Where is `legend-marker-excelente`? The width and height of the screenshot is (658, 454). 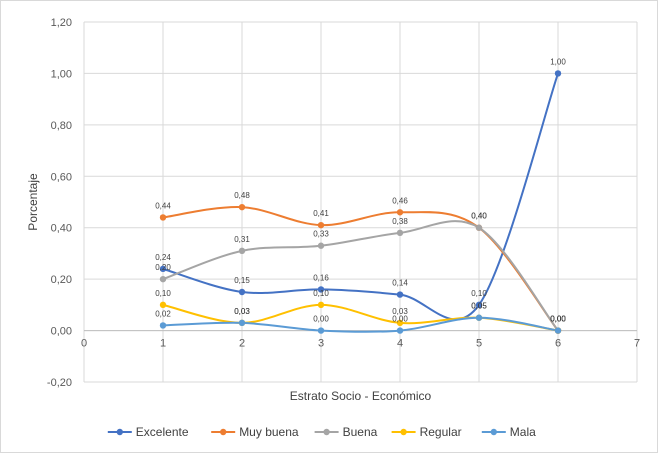 legend-marker-excelente is located at coordinates (120, 432).